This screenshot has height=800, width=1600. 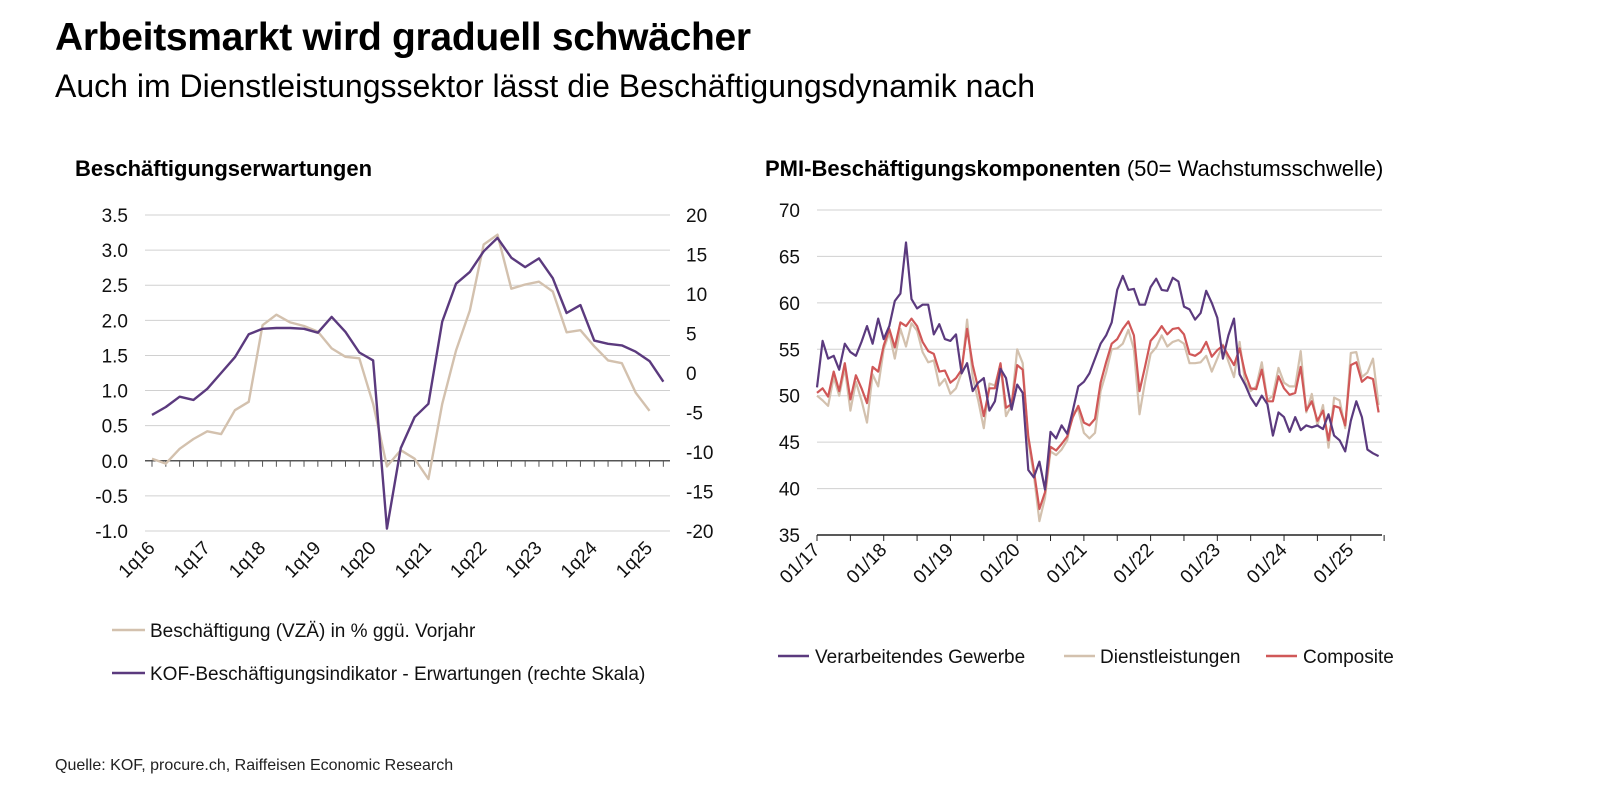 I want to click on legend-label: Composite, so click(x=1348, y=657).